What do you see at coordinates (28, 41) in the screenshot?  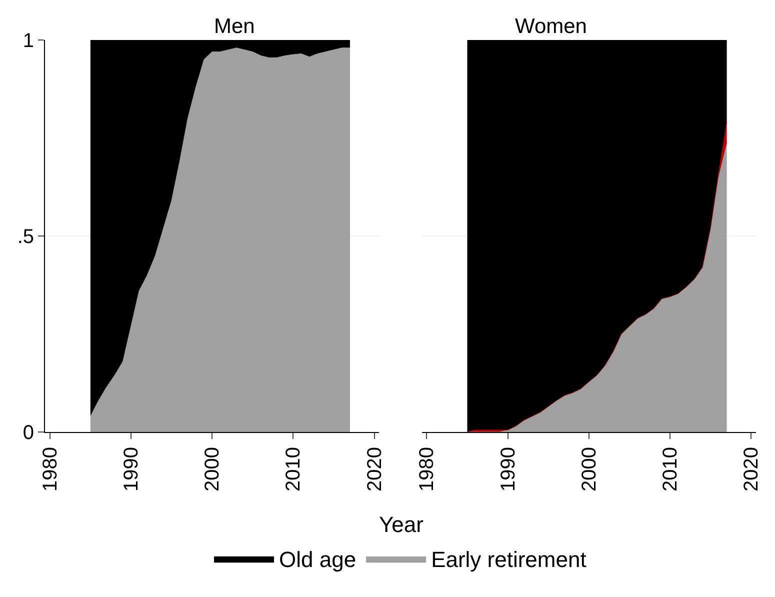 I see `y-tick-label: 1` at bounding box center [28, 41].